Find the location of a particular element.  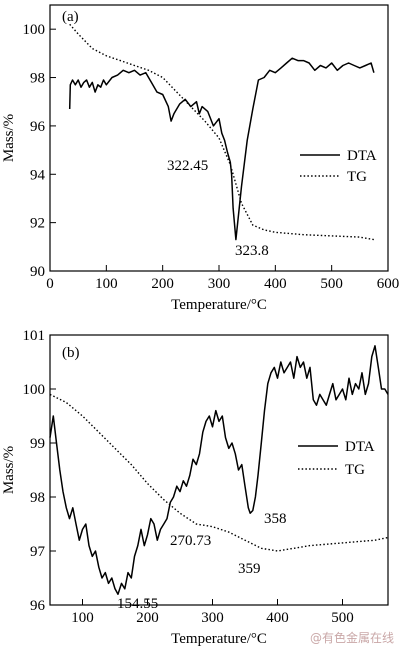

panel-label: (a) is located at coordinates (70, 17).